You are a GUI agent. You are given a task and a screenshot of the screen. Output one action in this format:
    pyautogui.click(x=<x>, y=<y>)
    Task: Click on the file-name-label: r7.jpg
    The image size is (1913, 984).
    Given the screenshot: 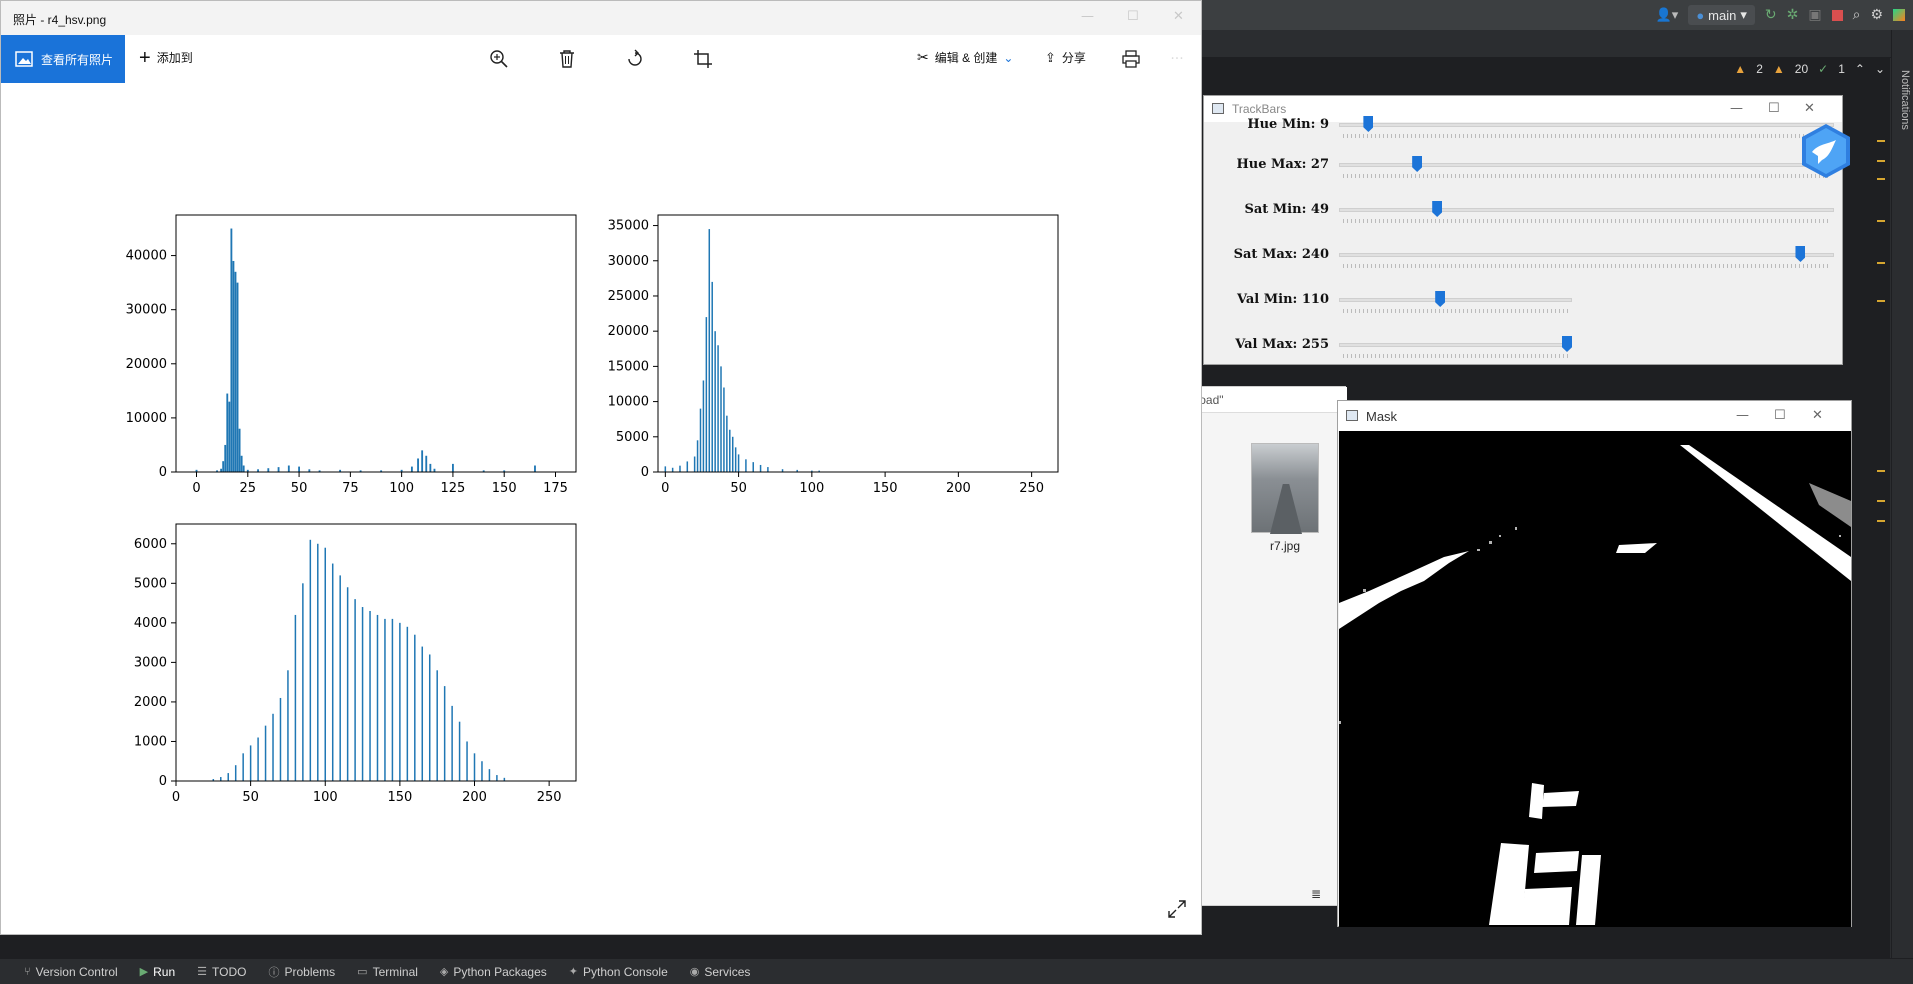 What is the action you would take?
    pyautogui.click(x=1285, y=546)
    